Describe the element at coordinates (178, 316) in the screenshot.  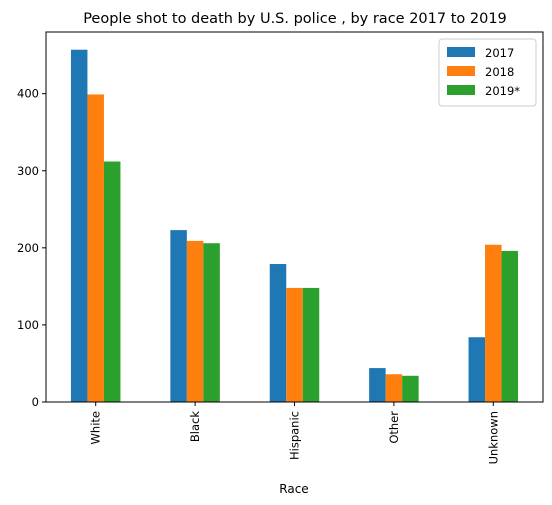
I see `bar-black-2017` at that location.